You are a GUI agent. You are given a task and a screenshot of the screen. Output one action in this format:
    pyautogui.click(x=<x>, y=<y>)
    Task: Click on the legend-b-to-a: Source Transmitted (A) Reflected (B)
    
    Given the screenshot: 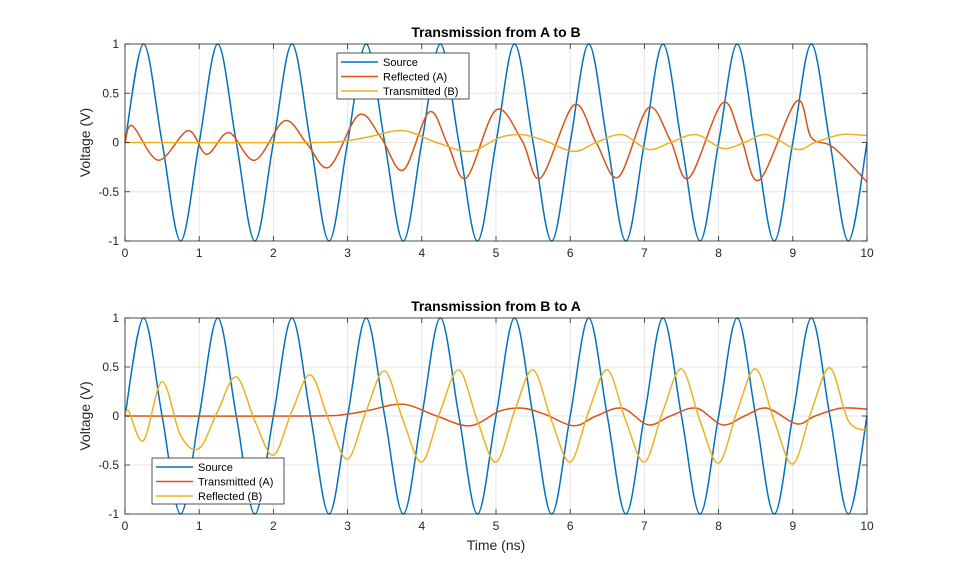 What is the action you would take?
    pyautogui.click(x=218, y=481)
    